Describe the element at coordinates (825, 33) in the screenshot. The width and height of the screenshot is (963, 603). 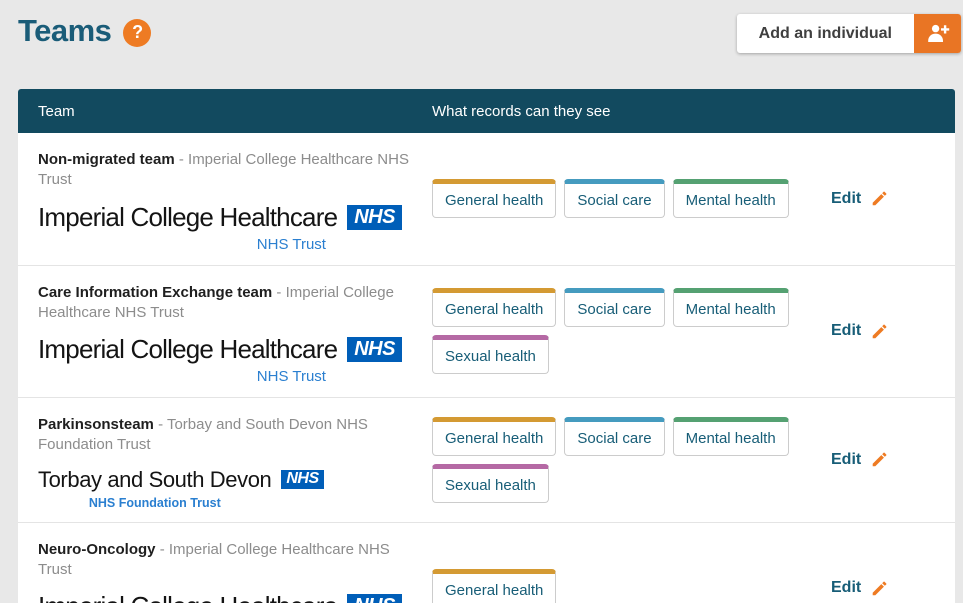
I see `add-individual-label: Add an individual` at that location.